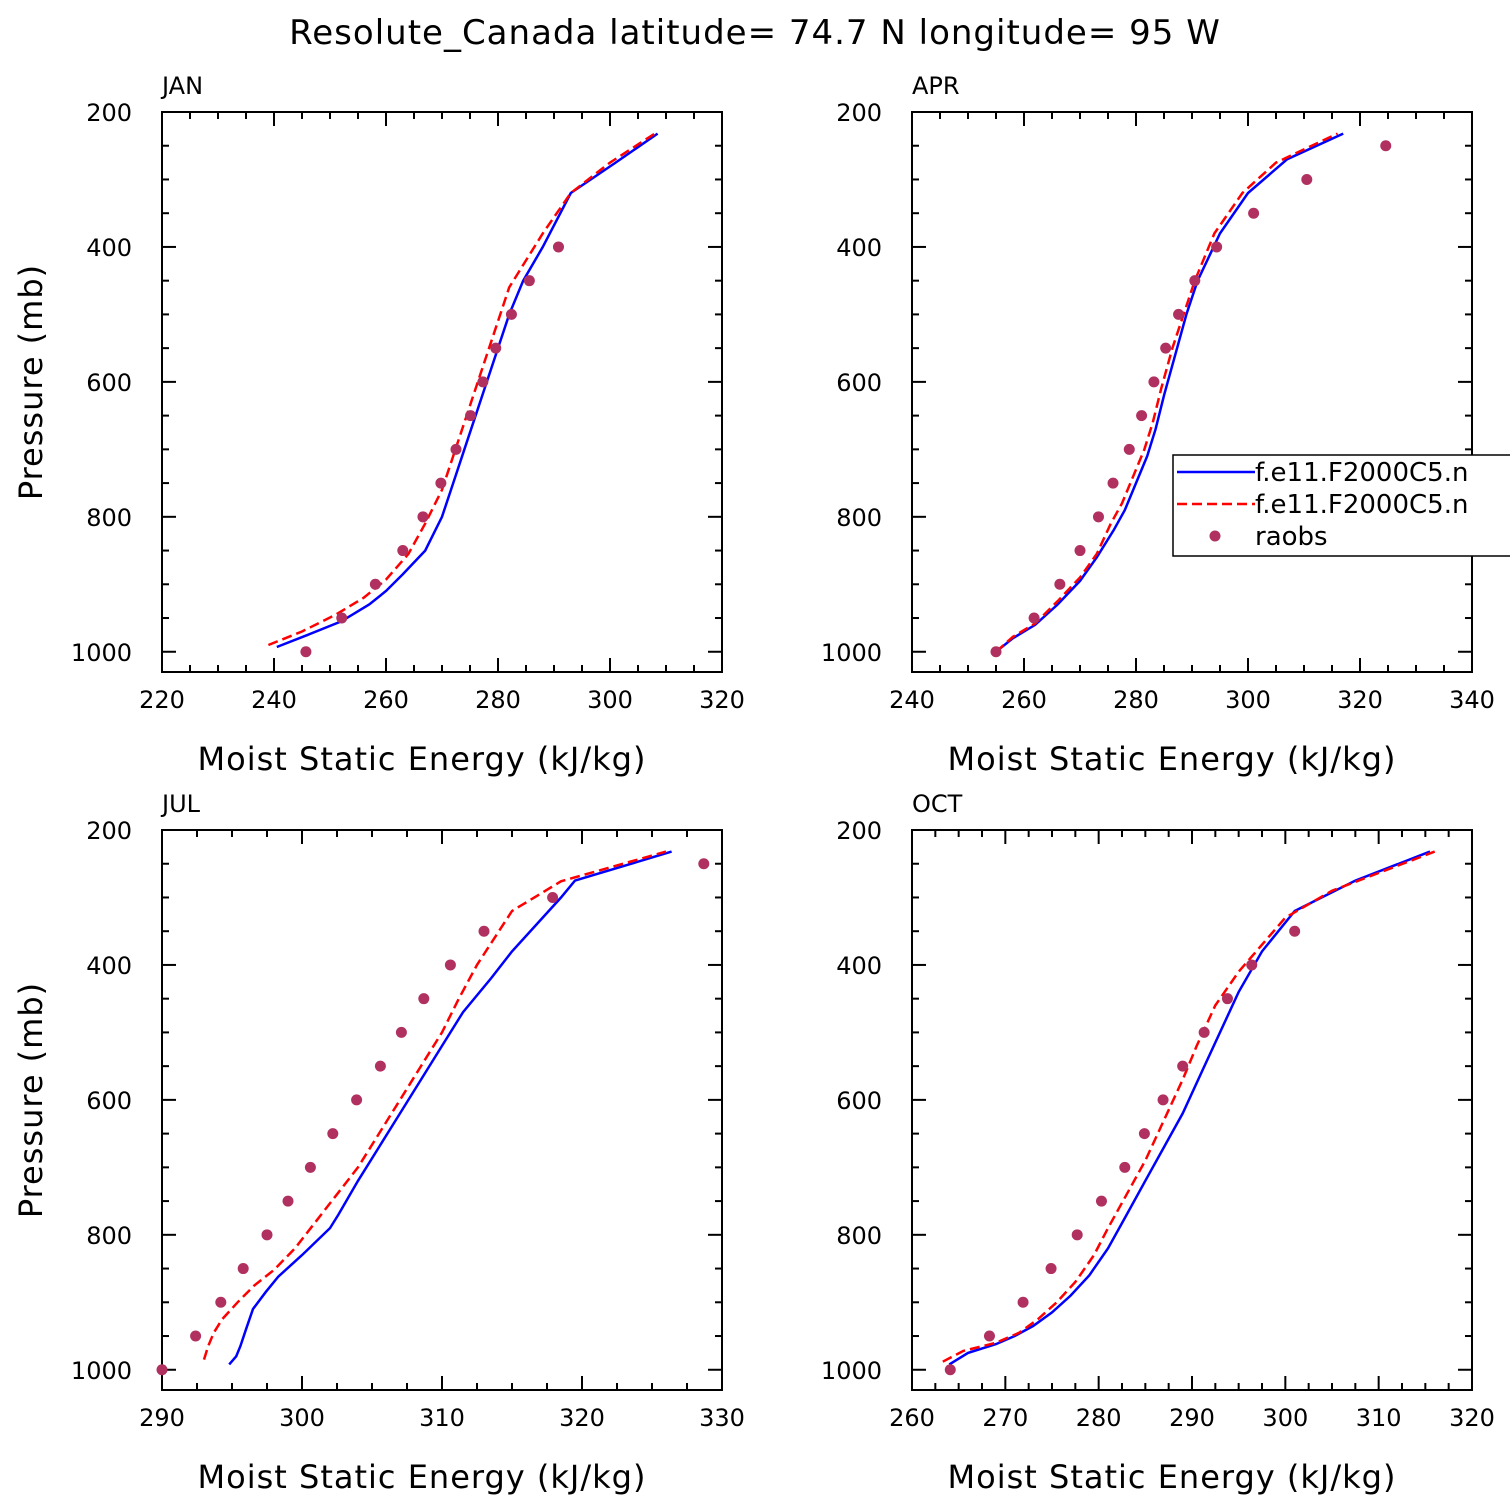  Describe the element at coordinates (1291, 537) in the screenshot. I see `legend-label: raobs` at that location.